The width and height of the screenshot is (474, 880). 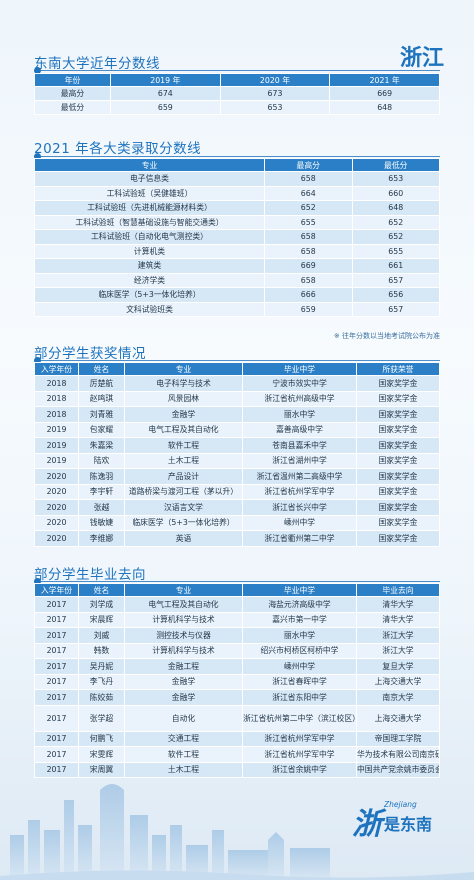 I want to click on table-cell: 669, so click(x=384, y=93).